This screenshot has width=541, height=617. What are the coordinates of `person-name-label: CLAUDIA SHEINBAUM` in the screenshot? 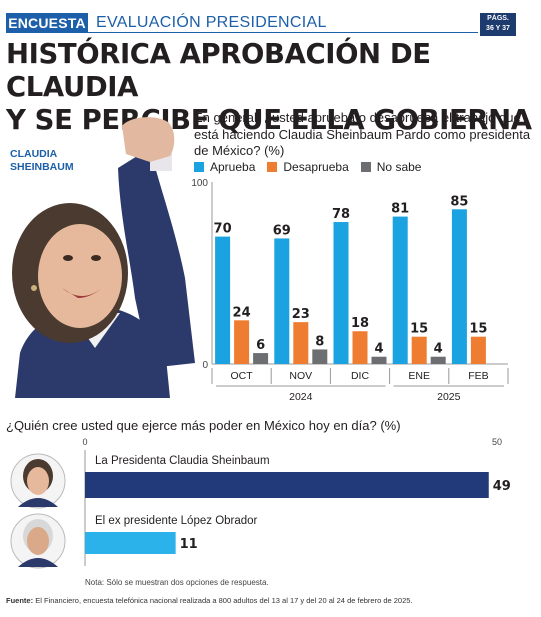 It's located at (55, 161).